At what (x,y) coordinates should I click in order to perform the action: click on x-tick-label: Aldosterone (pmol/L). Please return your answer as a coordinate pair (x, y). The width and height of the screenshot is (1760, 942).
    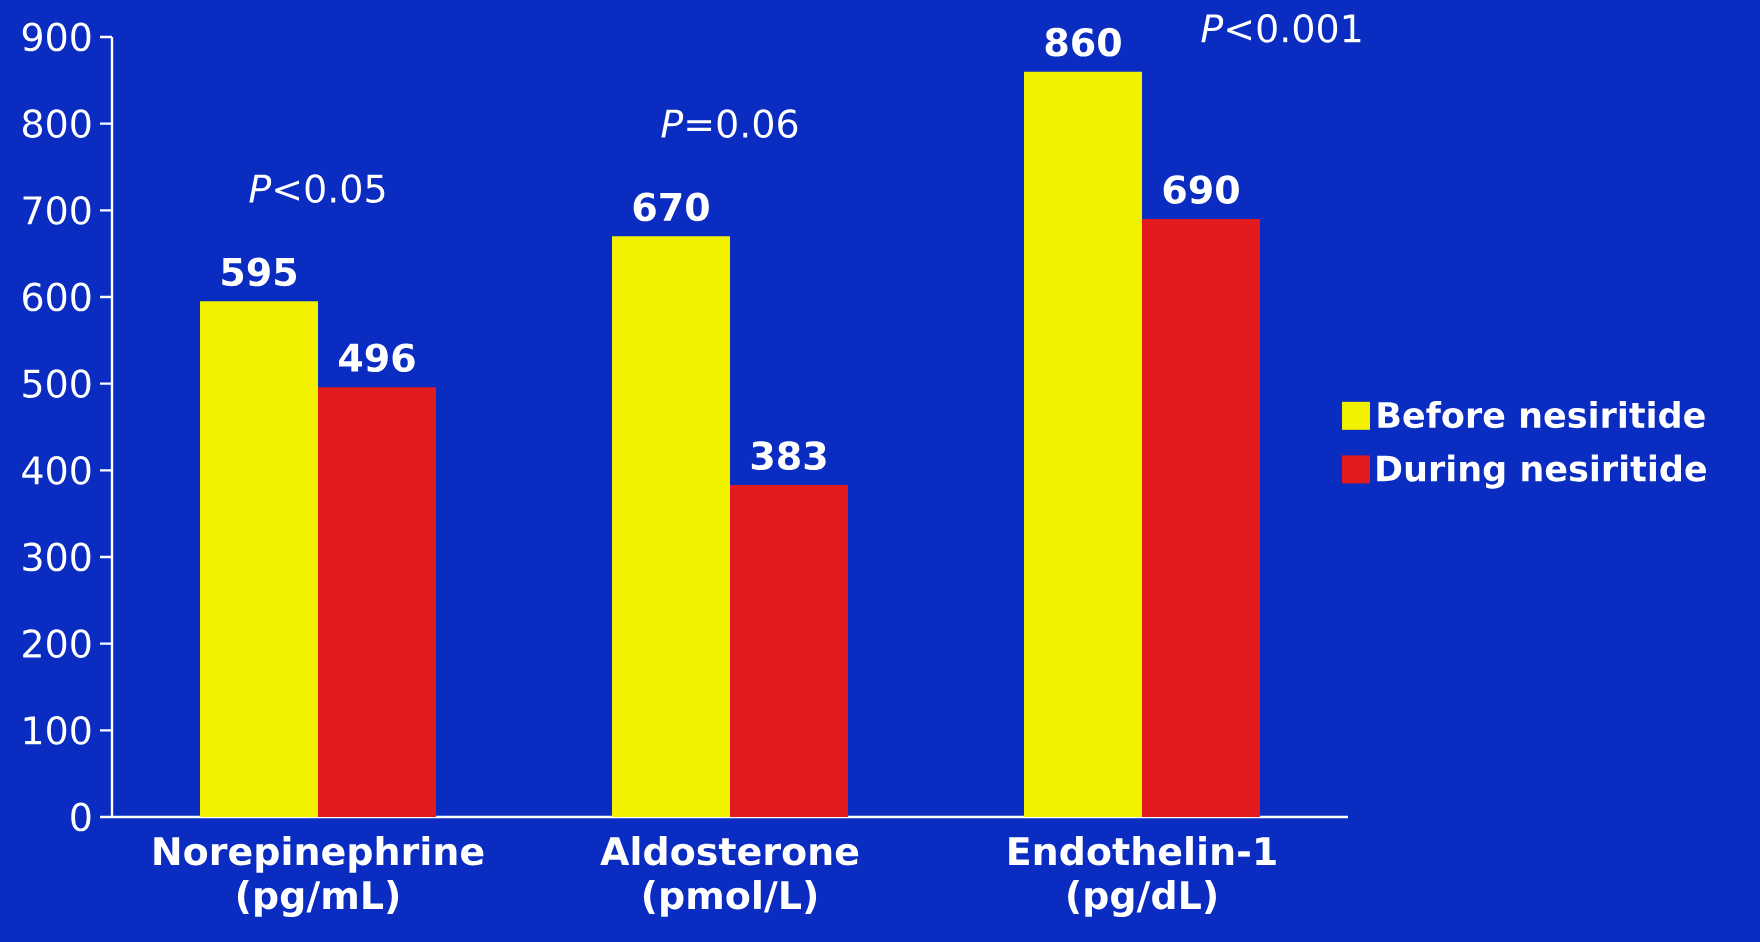
    Looking at the image, I should click on (729, 876).